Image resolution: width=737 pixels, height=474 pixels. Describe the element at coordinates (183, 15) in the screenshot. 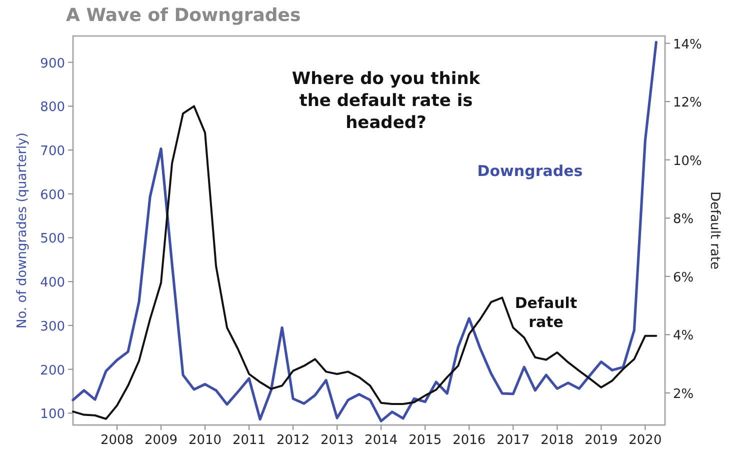

I see `chart-title: A Wave of Downgrades` at that location.